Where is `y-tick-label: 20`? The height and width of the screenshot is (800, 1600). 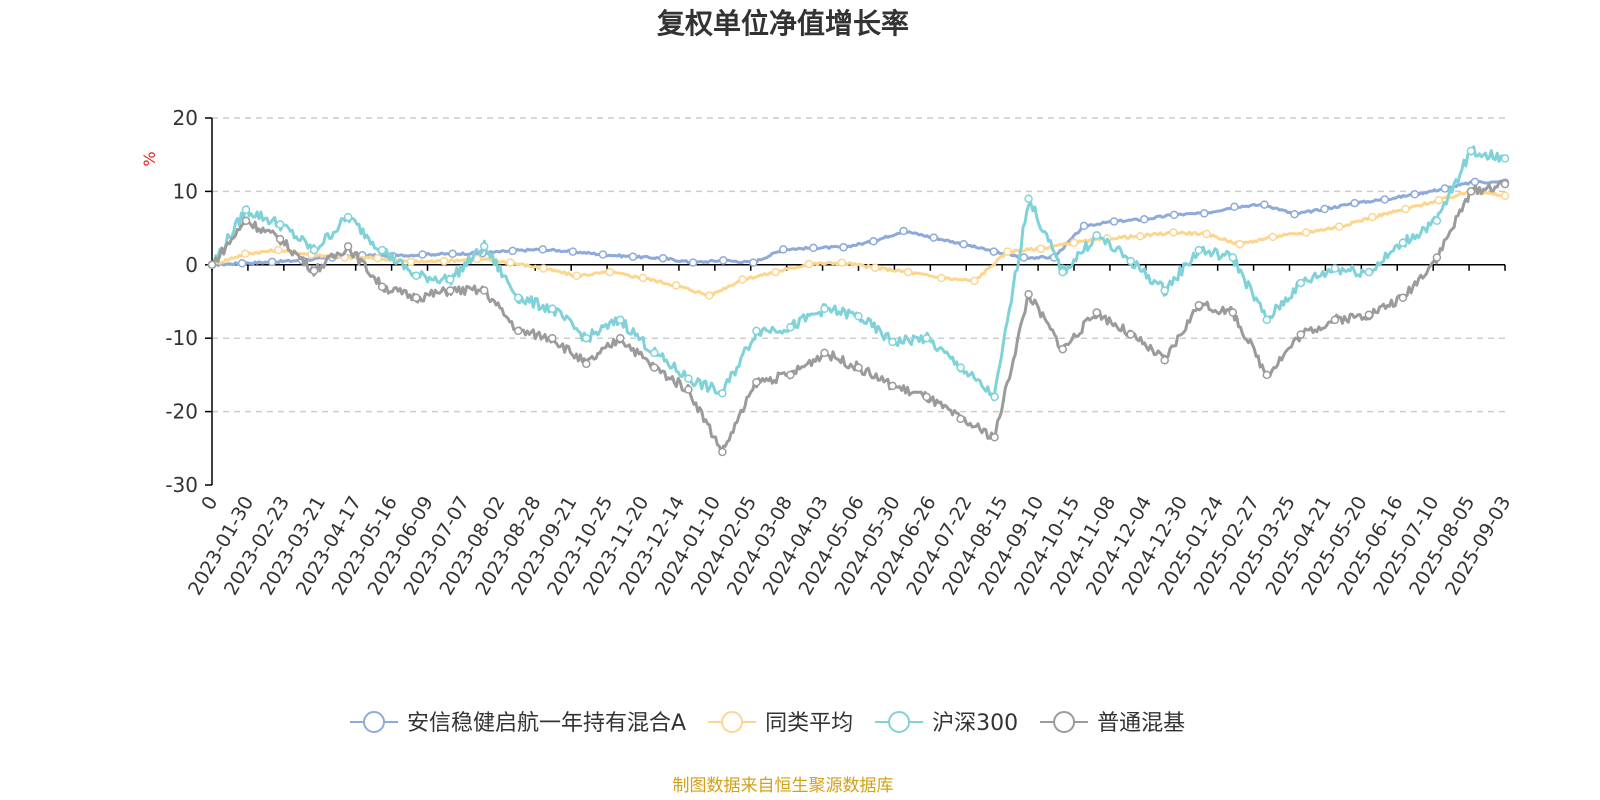
y-tick-label: 20 is located at coordinates (185, 118).